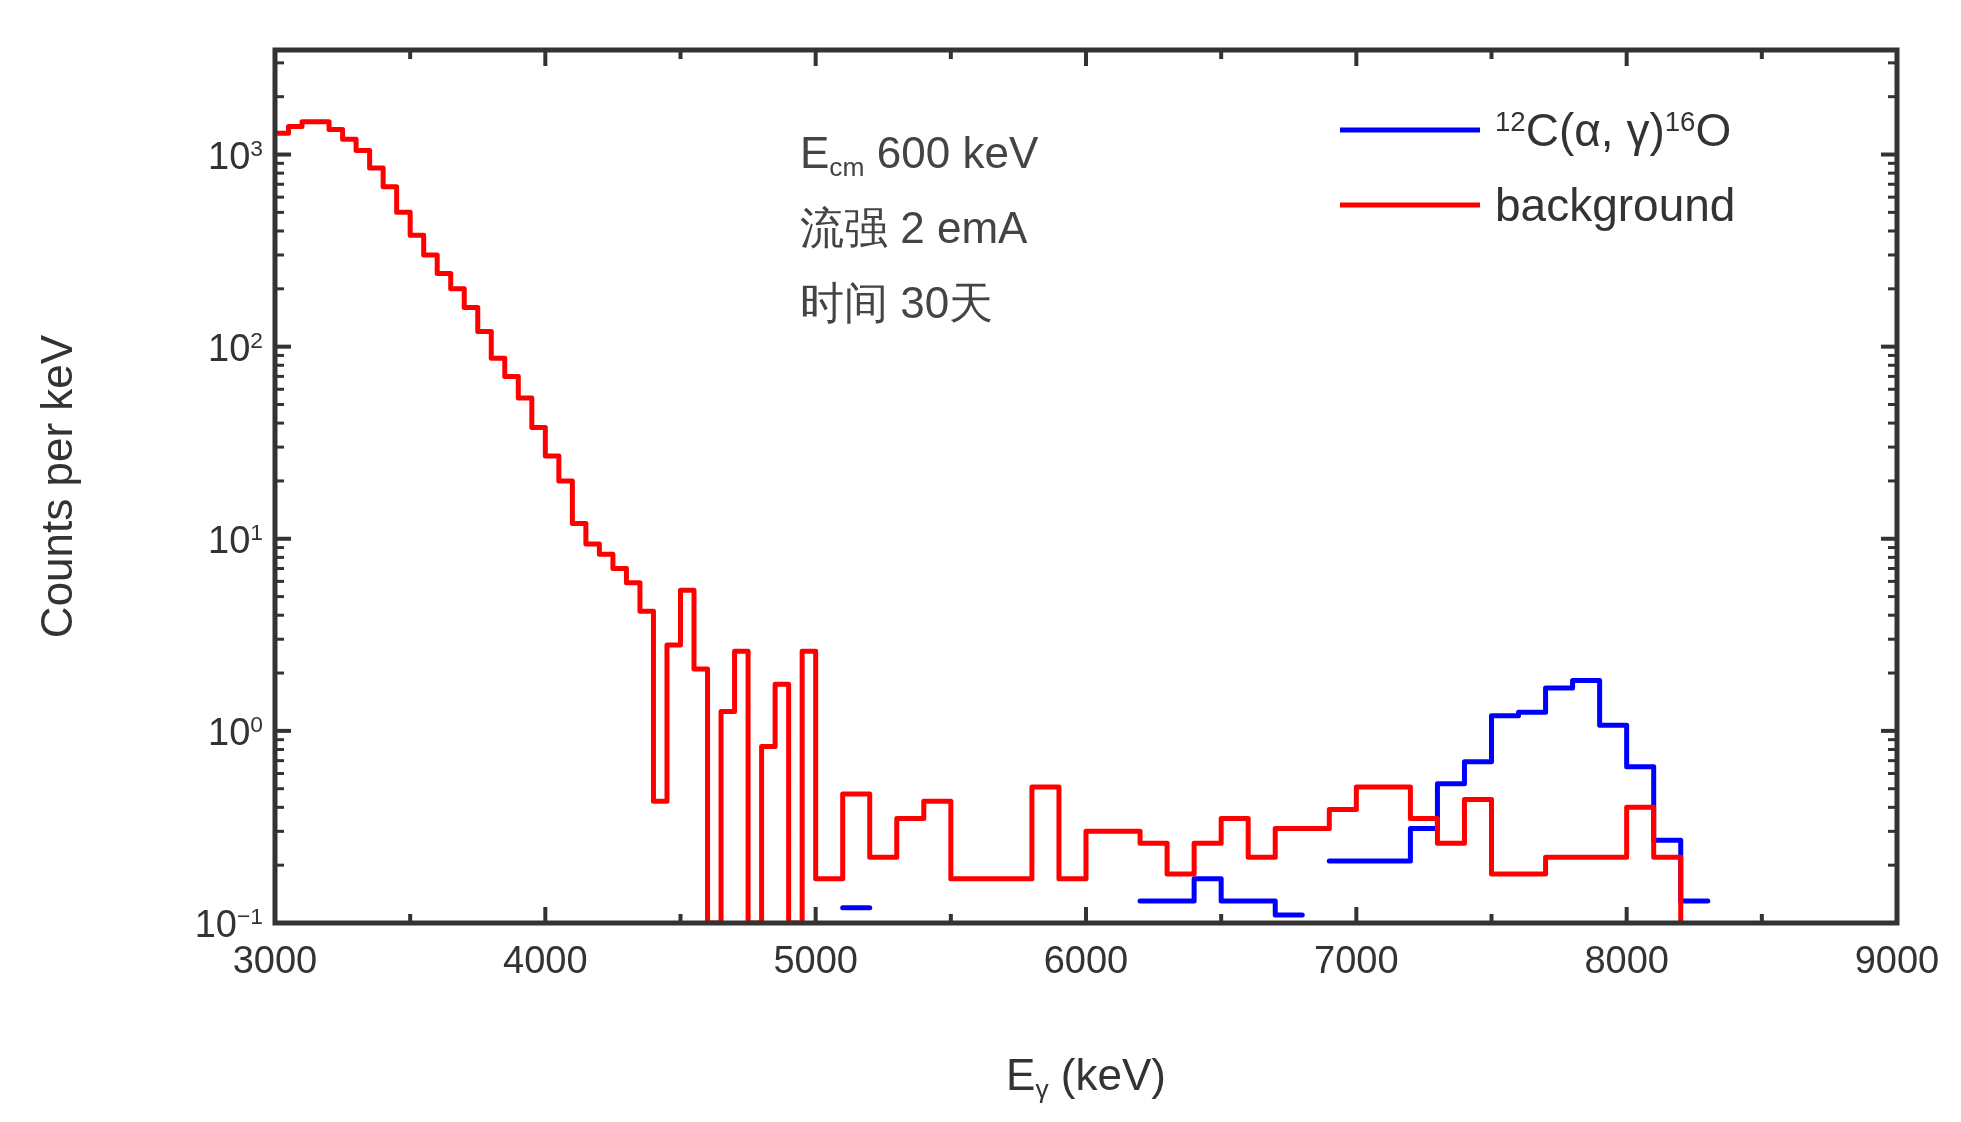  Describe the element at coordinates (56, 486) in the screenshot. I see `y-axis-title: Counts per keV` at that location.